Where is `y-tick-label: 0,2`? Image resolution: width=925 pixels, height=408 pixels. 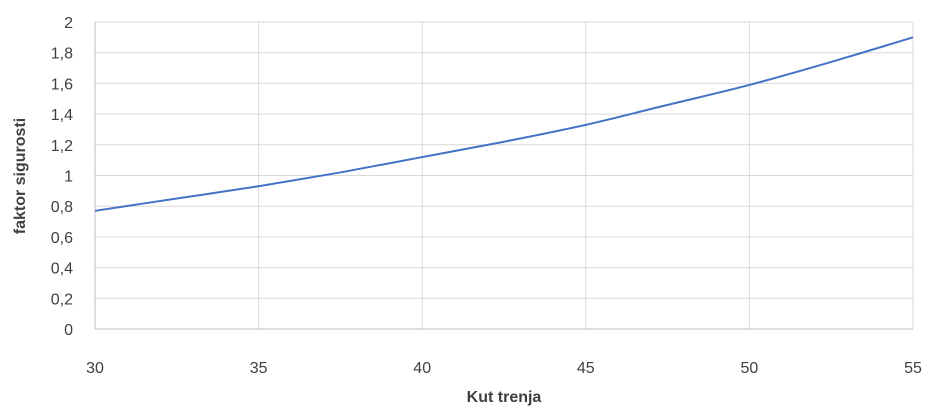 y-tick-label: 0,2 is located at coordinates (62, 299).